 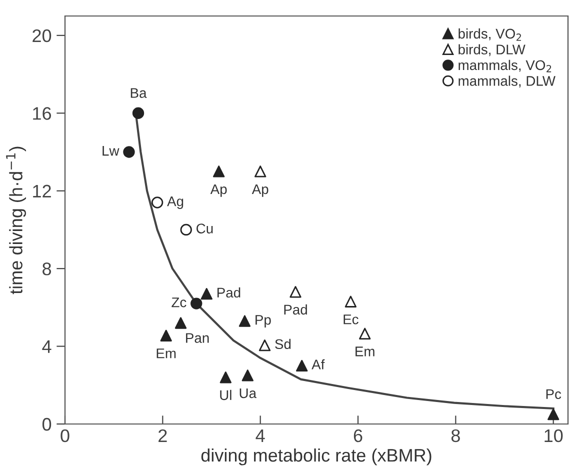 What do you see at coordinates (179, 303) in the screenshot?
I see `annotation: Zc` at bounding box center [179, 303].